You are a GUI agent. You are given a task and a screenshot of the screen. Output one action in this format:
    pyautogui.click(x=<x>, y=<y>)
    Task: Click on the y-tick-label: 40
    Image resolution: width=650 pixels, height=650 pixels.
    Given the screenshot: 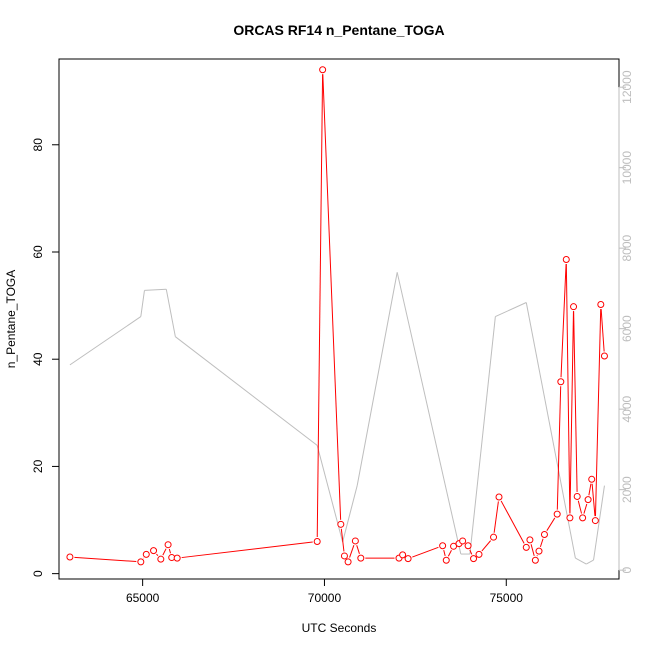 What is the action you would take?
    pyautogui.click(x=38, y=359)
    